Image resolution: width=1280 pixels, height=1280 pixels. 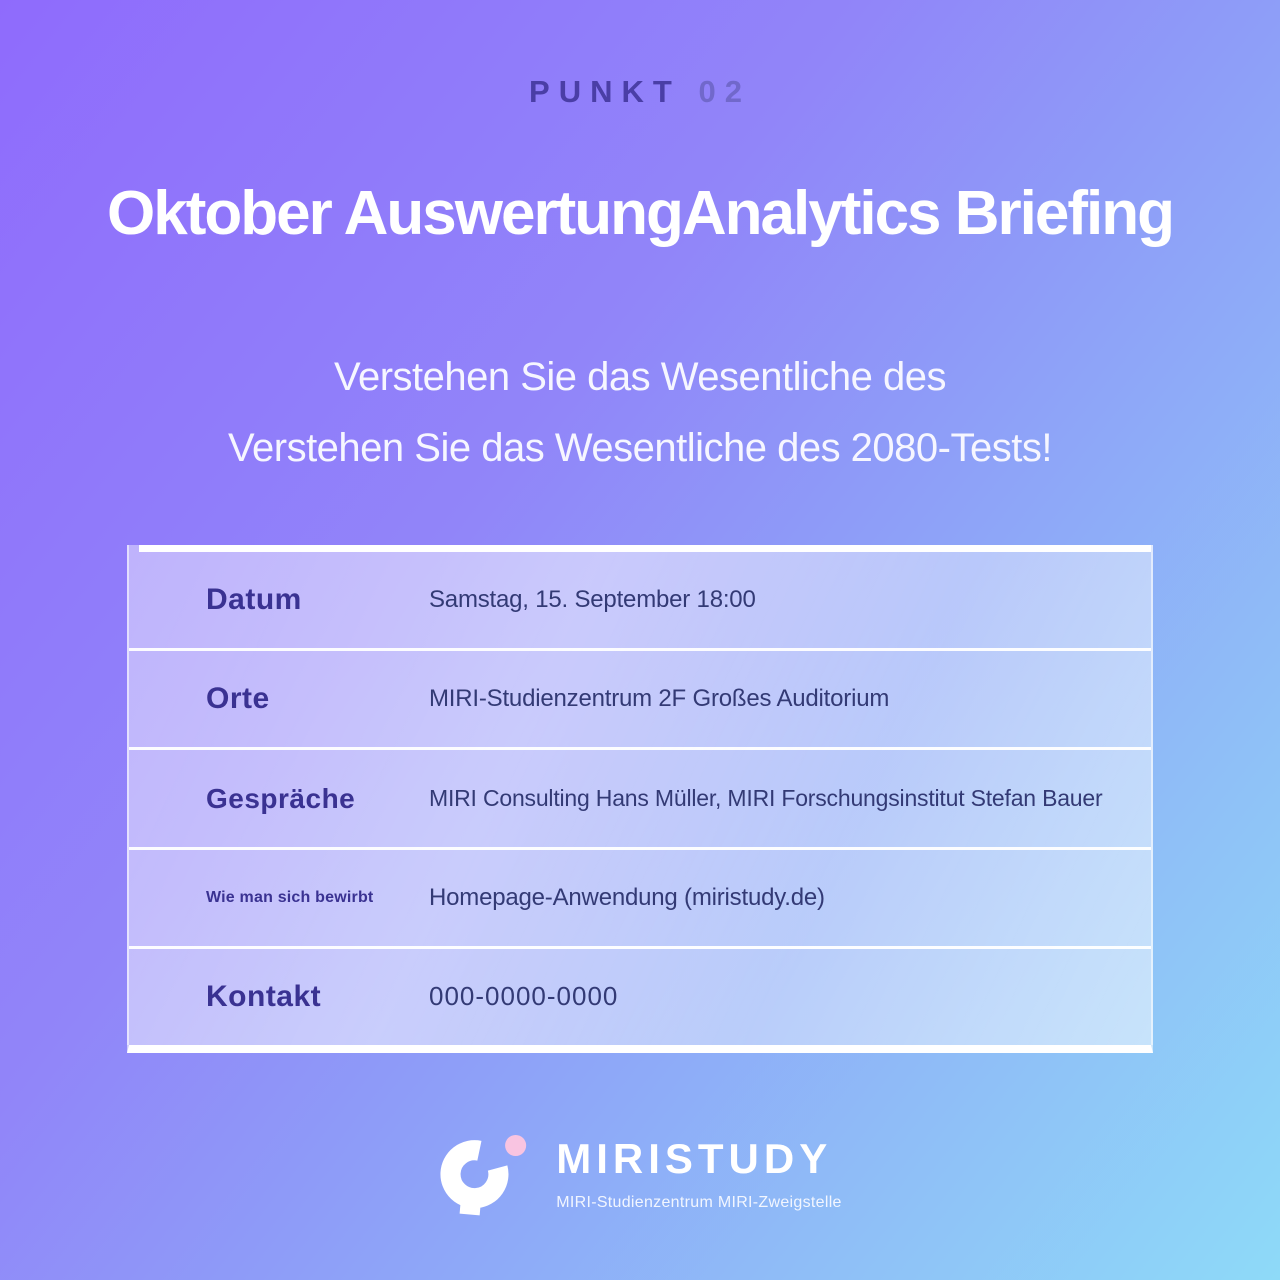 I want to click on logo-pink-dot, so click(x=516, y=1145).